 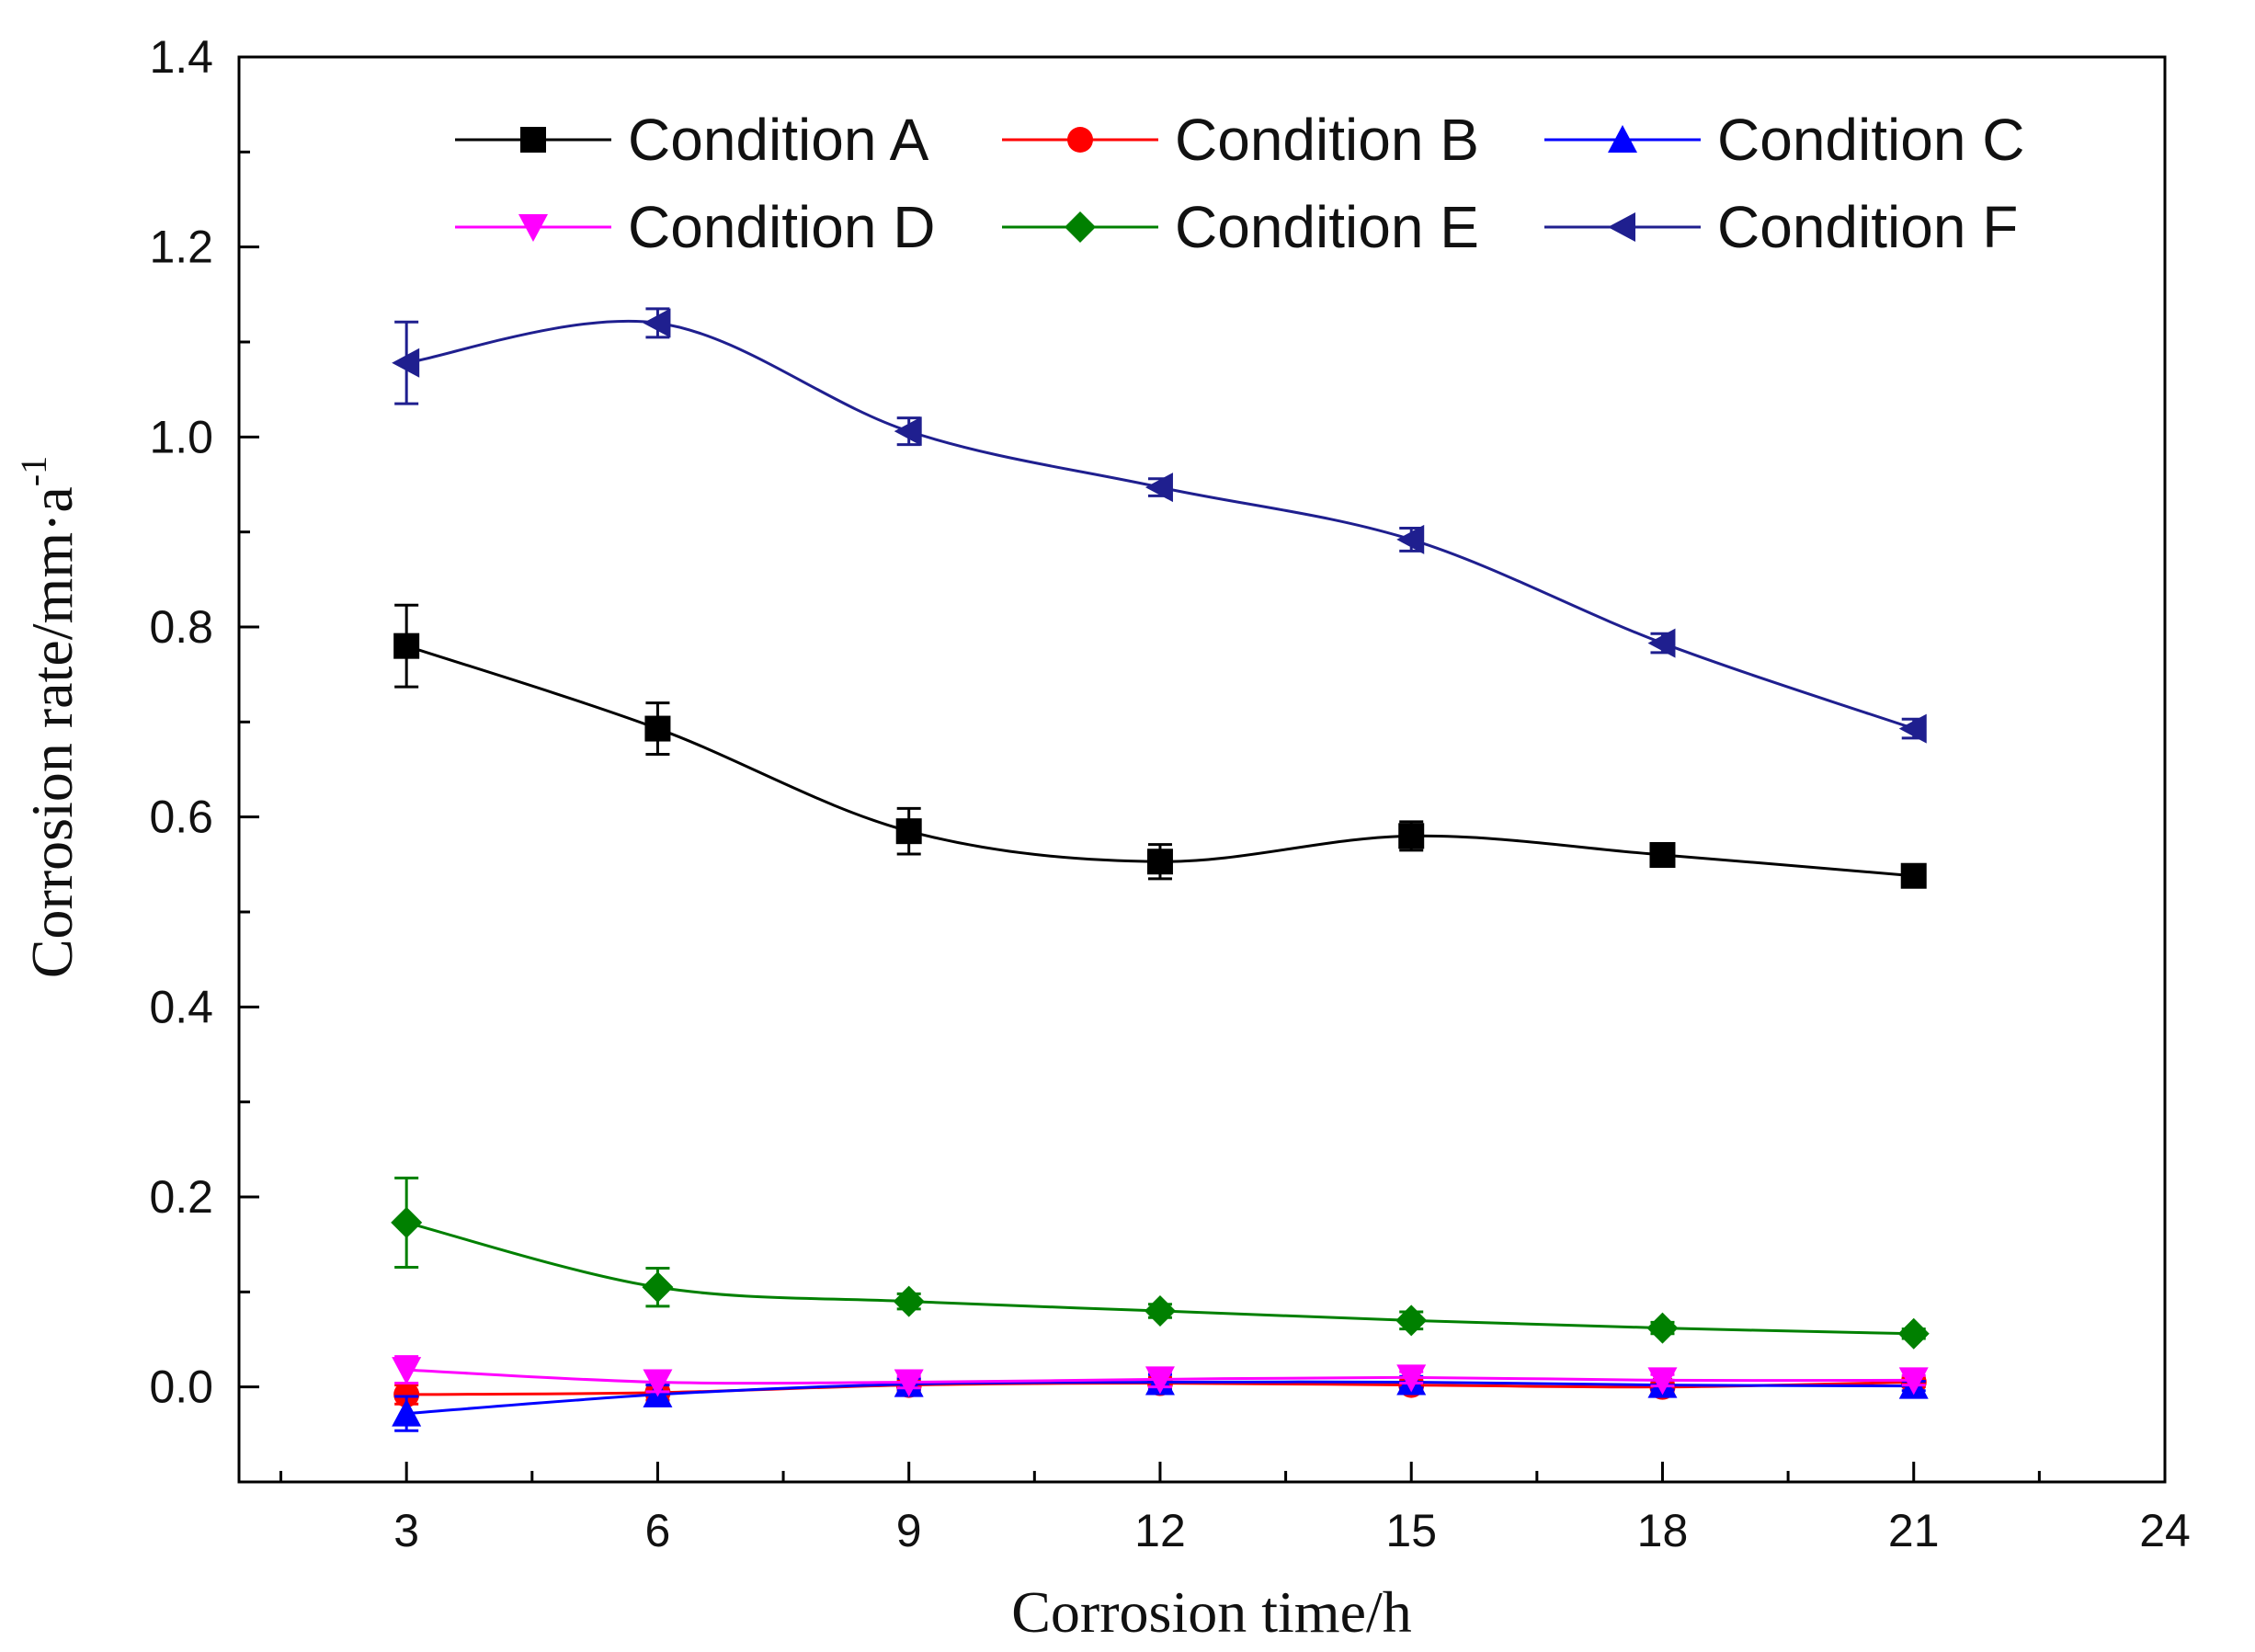 I want to click on legend-item-condition-f: Condition F, so click(x=1781, y=227).